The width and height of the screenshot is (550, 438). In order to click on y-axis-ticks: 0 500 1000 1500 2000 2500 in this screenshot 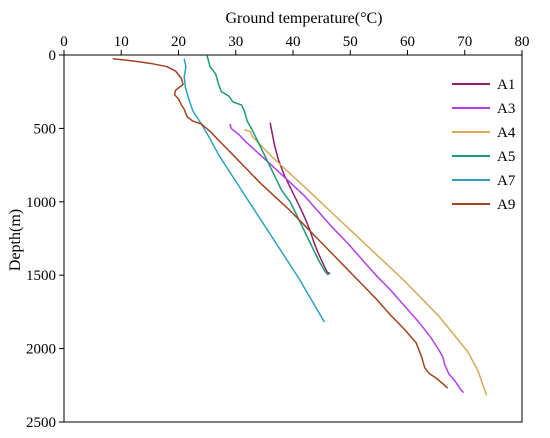, I will do `click(45, 239)`.